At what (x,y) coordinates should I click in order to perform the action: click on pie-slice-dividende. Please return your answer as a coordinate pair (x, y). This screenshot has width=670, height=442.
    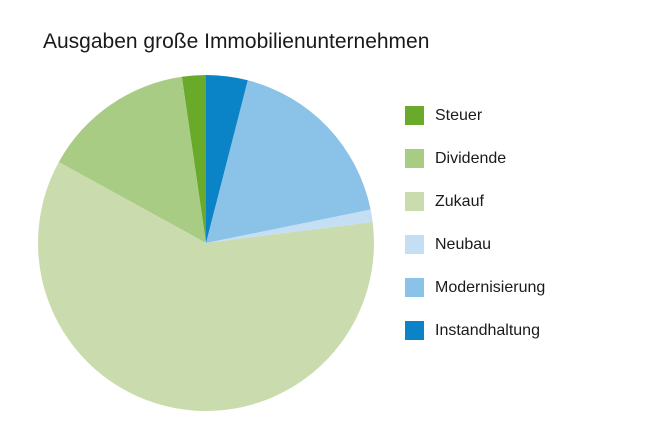
    Looking at the image, I should click on (132, 159).